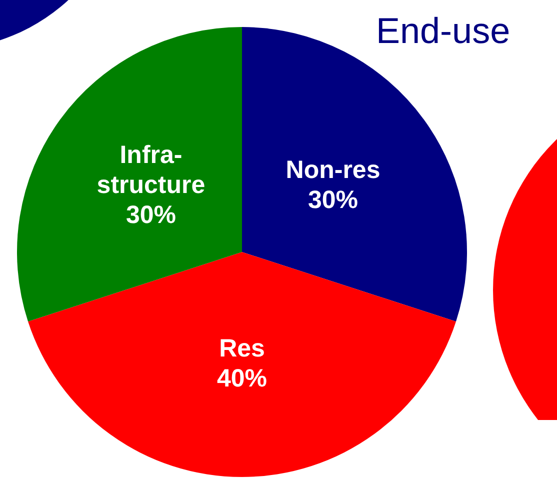 This screenshot has height=478, width=557. I want to click on slice-label: Infra-structure, so click(151, 169).